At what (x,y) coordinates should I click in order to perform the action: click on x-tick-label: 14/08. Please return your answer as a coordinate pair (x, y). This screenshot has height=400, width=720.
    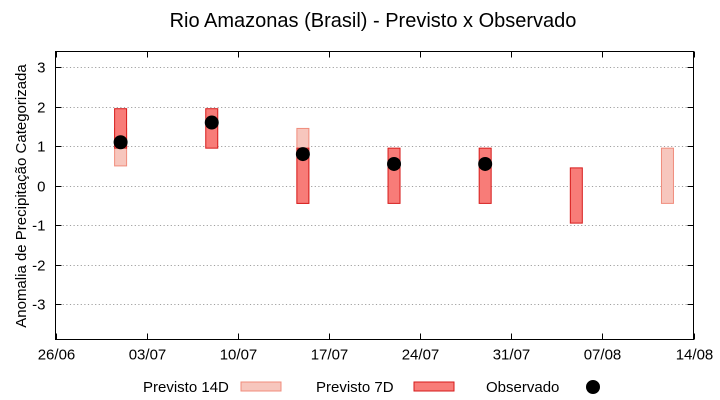
    Looking at the image, I should click on (695, 355).